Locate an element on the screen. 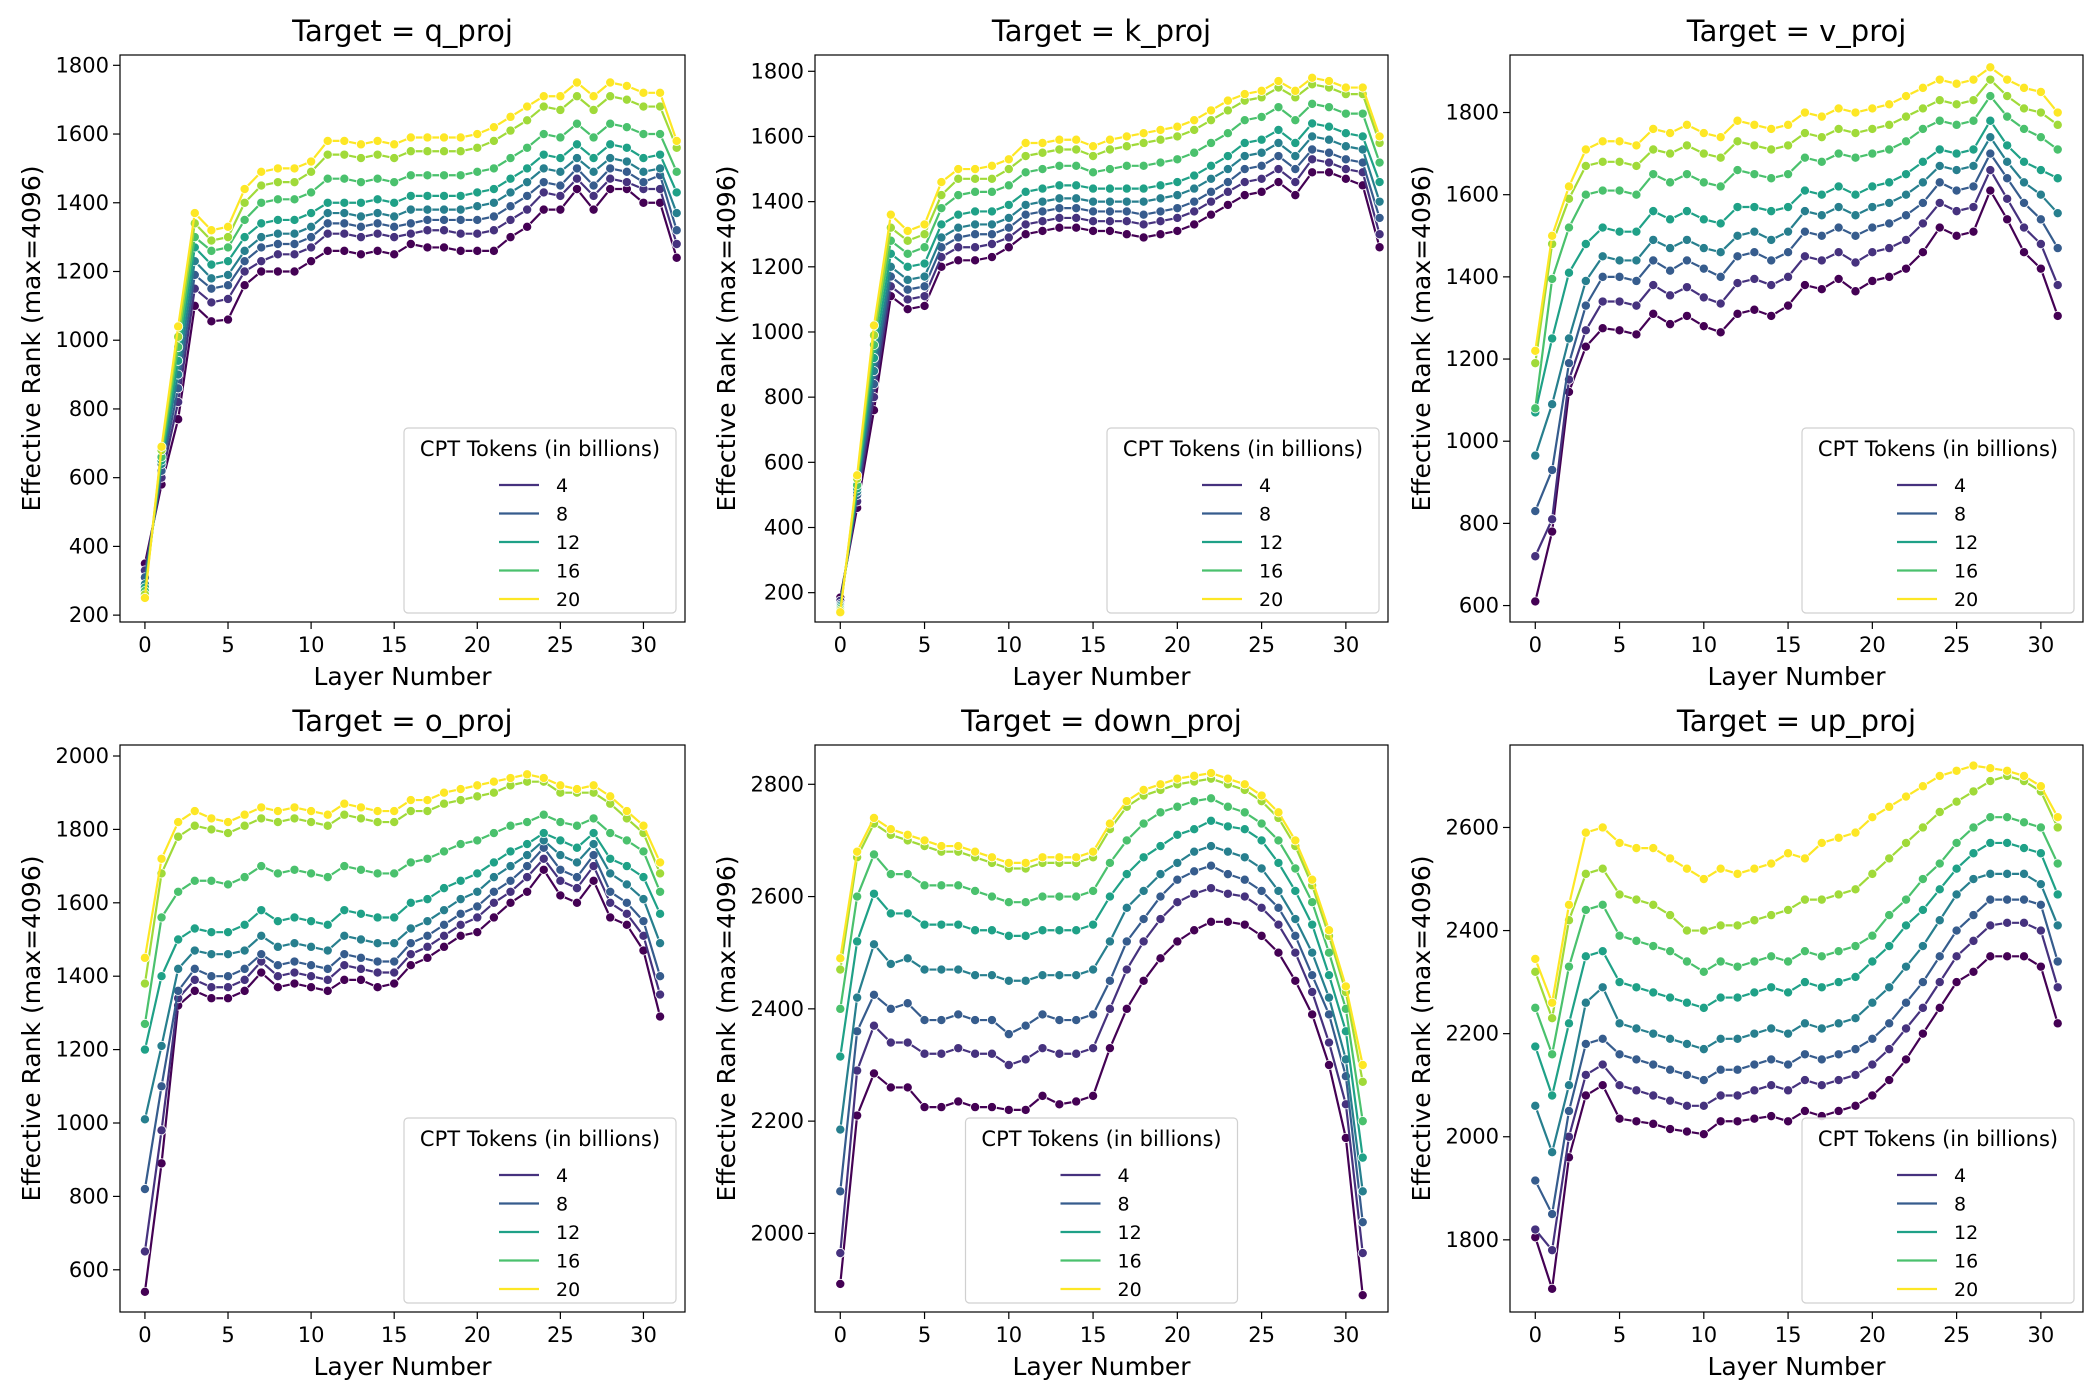 The width and height of the screenshot is (2100, 1400). y-tick-label: 2600 is located at coordinates (777, 897).